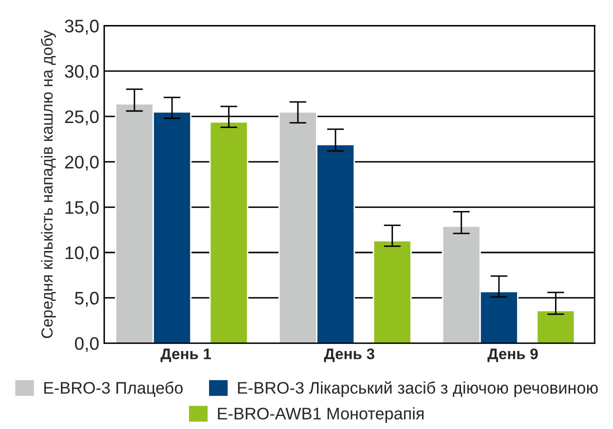  I want to click on y-tick-label: 15,0, so click(82, 208).